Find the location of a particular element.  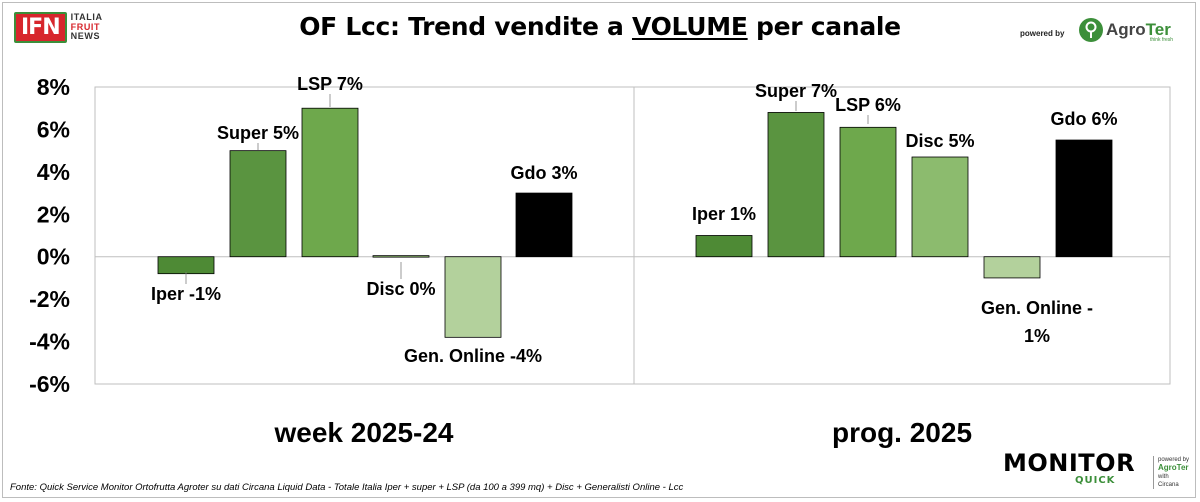

panel-label-1: prog. 2025 is located at coordinates (902, 432).